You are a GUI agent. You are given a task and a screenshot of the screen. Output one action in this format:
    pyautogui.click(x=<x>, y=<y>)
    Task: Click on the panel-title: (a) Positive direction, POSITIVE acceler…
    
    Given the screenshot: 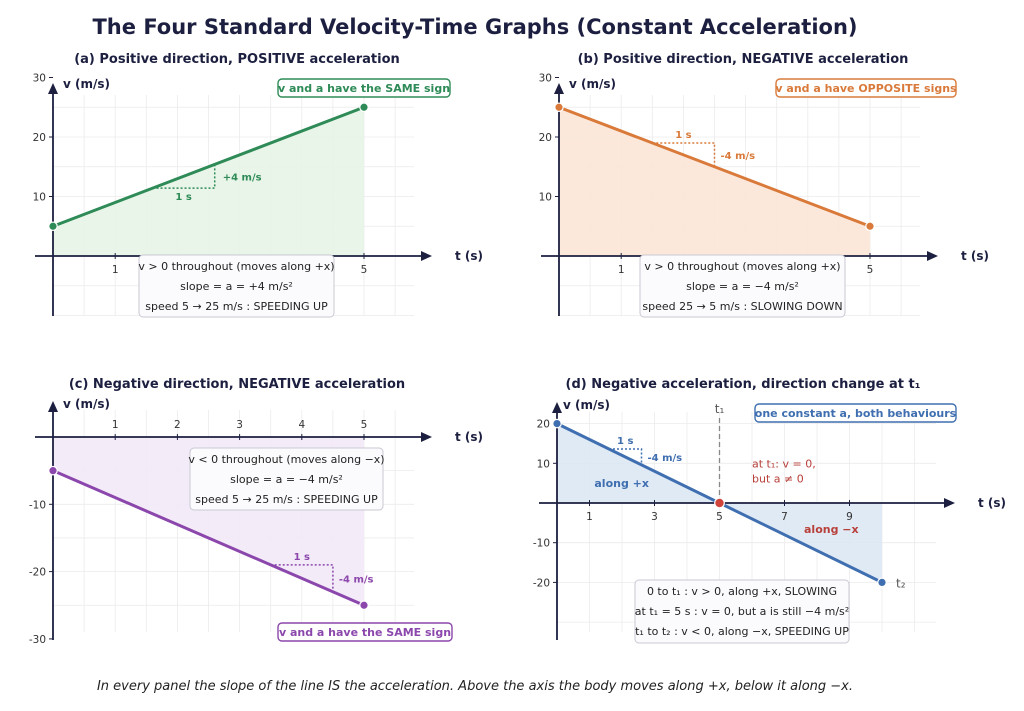 What is the action you would take?
    pyautogui.click(x=237, y=59)
    